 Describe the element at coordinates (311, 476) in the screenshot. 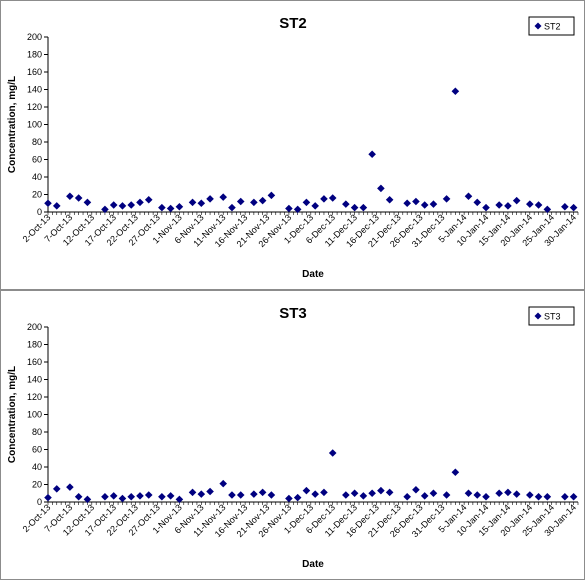

I see `series-st3` at that location.